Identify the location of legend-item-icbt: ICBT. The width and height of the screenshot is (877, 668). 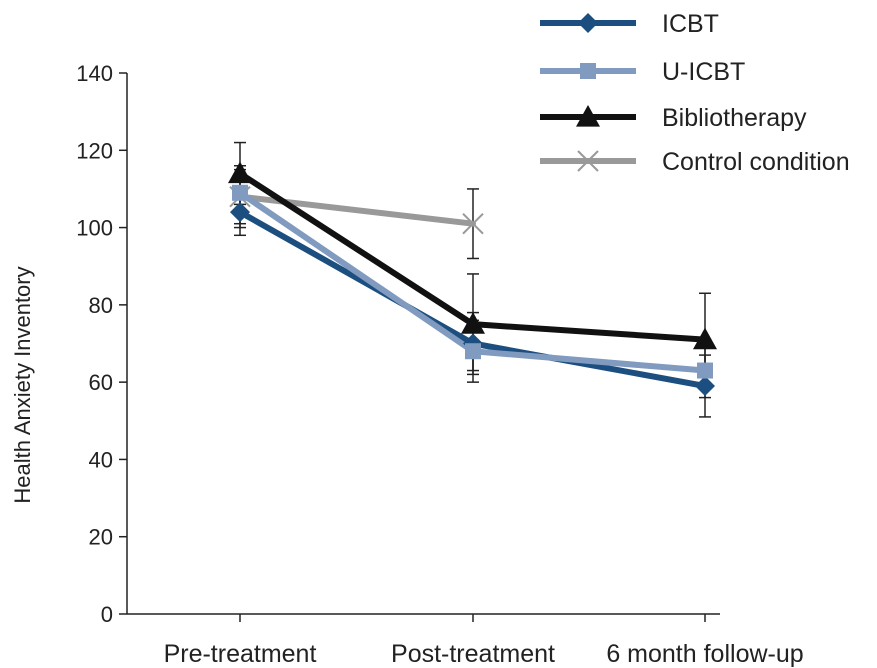
(629, 24).